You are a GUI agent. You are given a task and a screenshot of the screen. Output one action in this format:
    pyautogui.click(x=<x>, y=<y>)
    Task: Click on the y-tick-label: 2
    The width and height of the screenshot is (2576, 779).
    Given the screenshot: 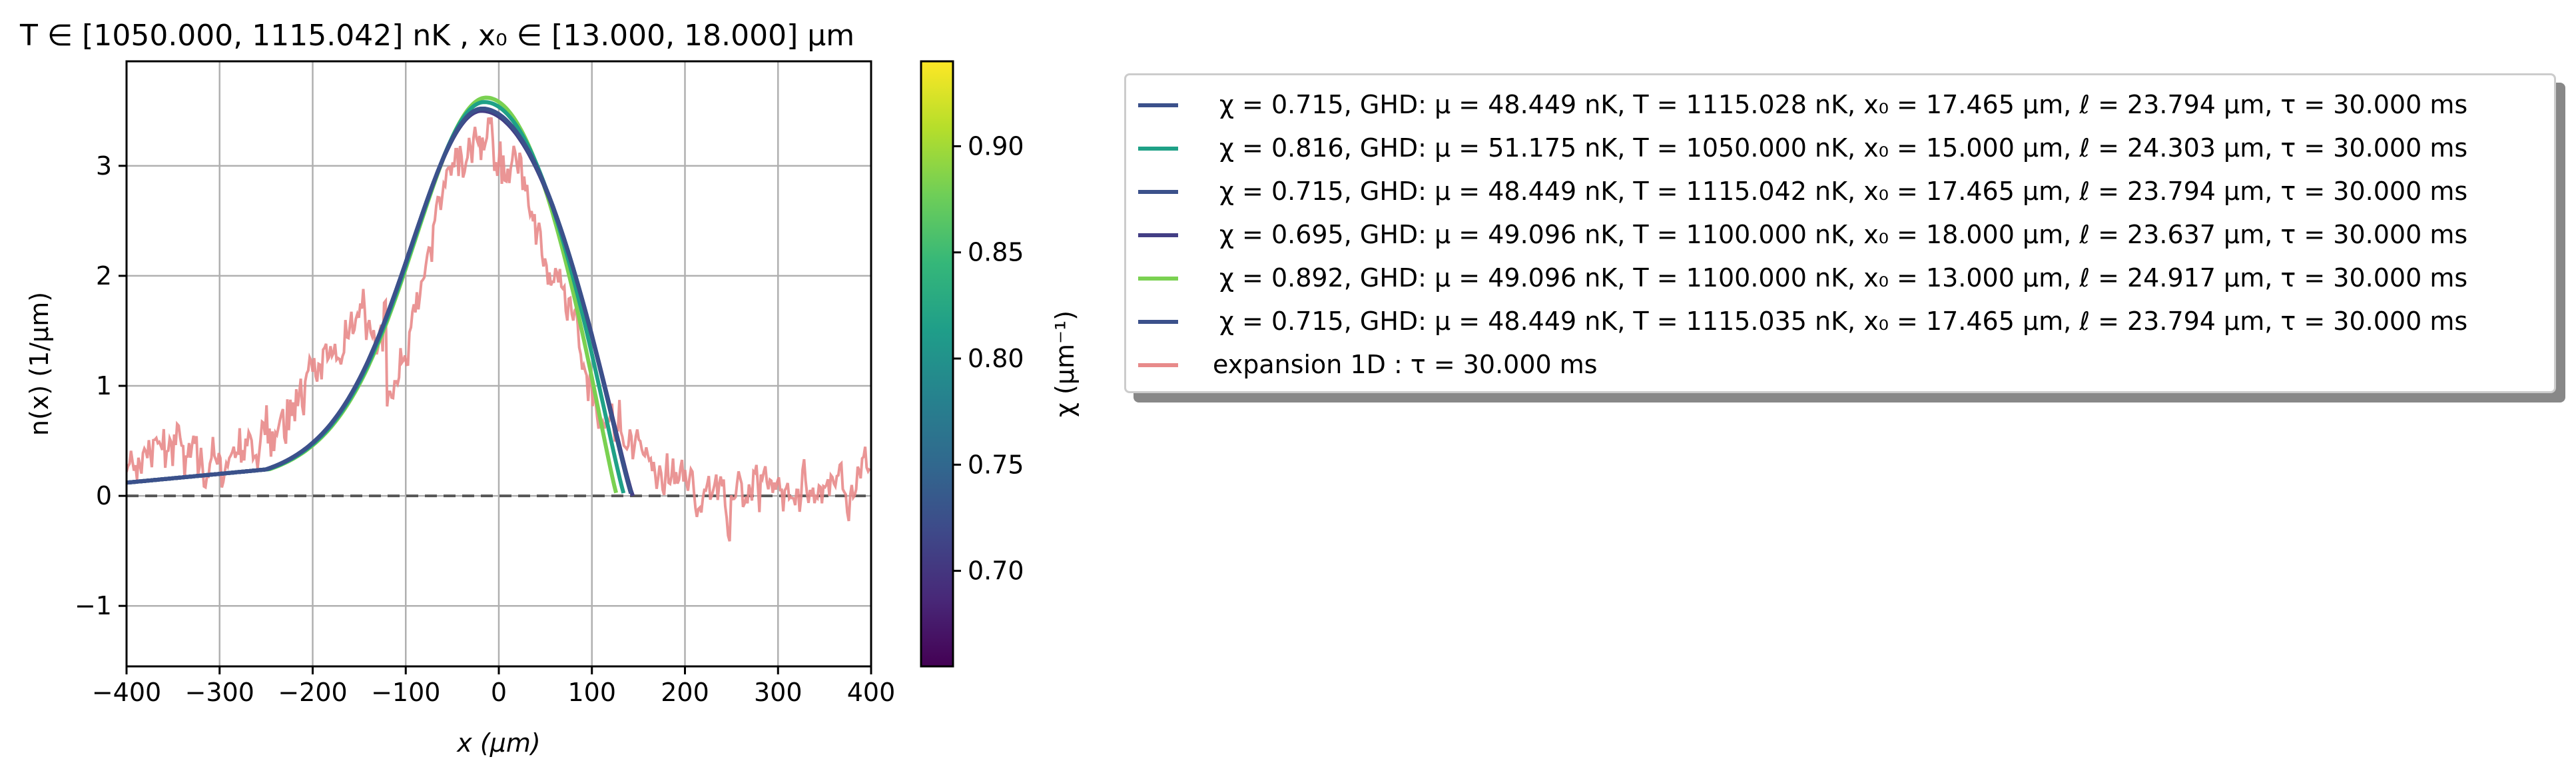 What is the action you would take?
    pyautogui.click(x=104, y=276)
    